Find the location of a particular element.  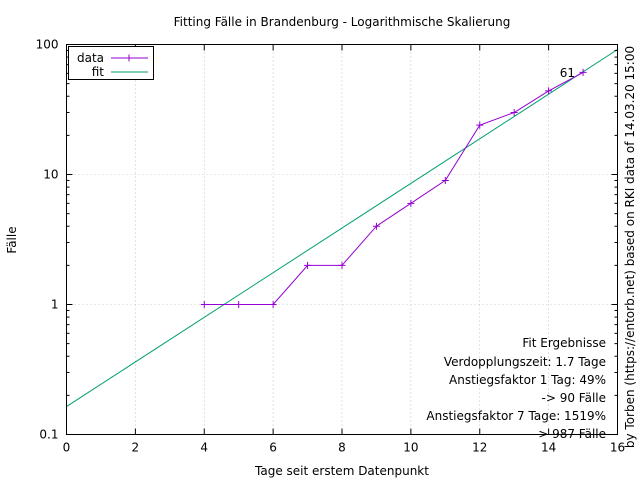

y-tick-label: 10 is located at coordinates (50, 175).